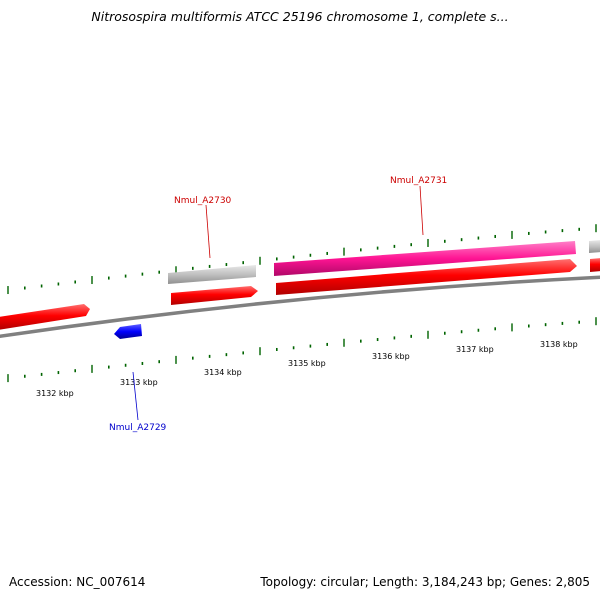 The height and width of the screenshot is (600, 600). What do you see at coordinates (595, 265) in the screenshot?
I see `red-cds-feature-edge` at bounding box center [595, 265].